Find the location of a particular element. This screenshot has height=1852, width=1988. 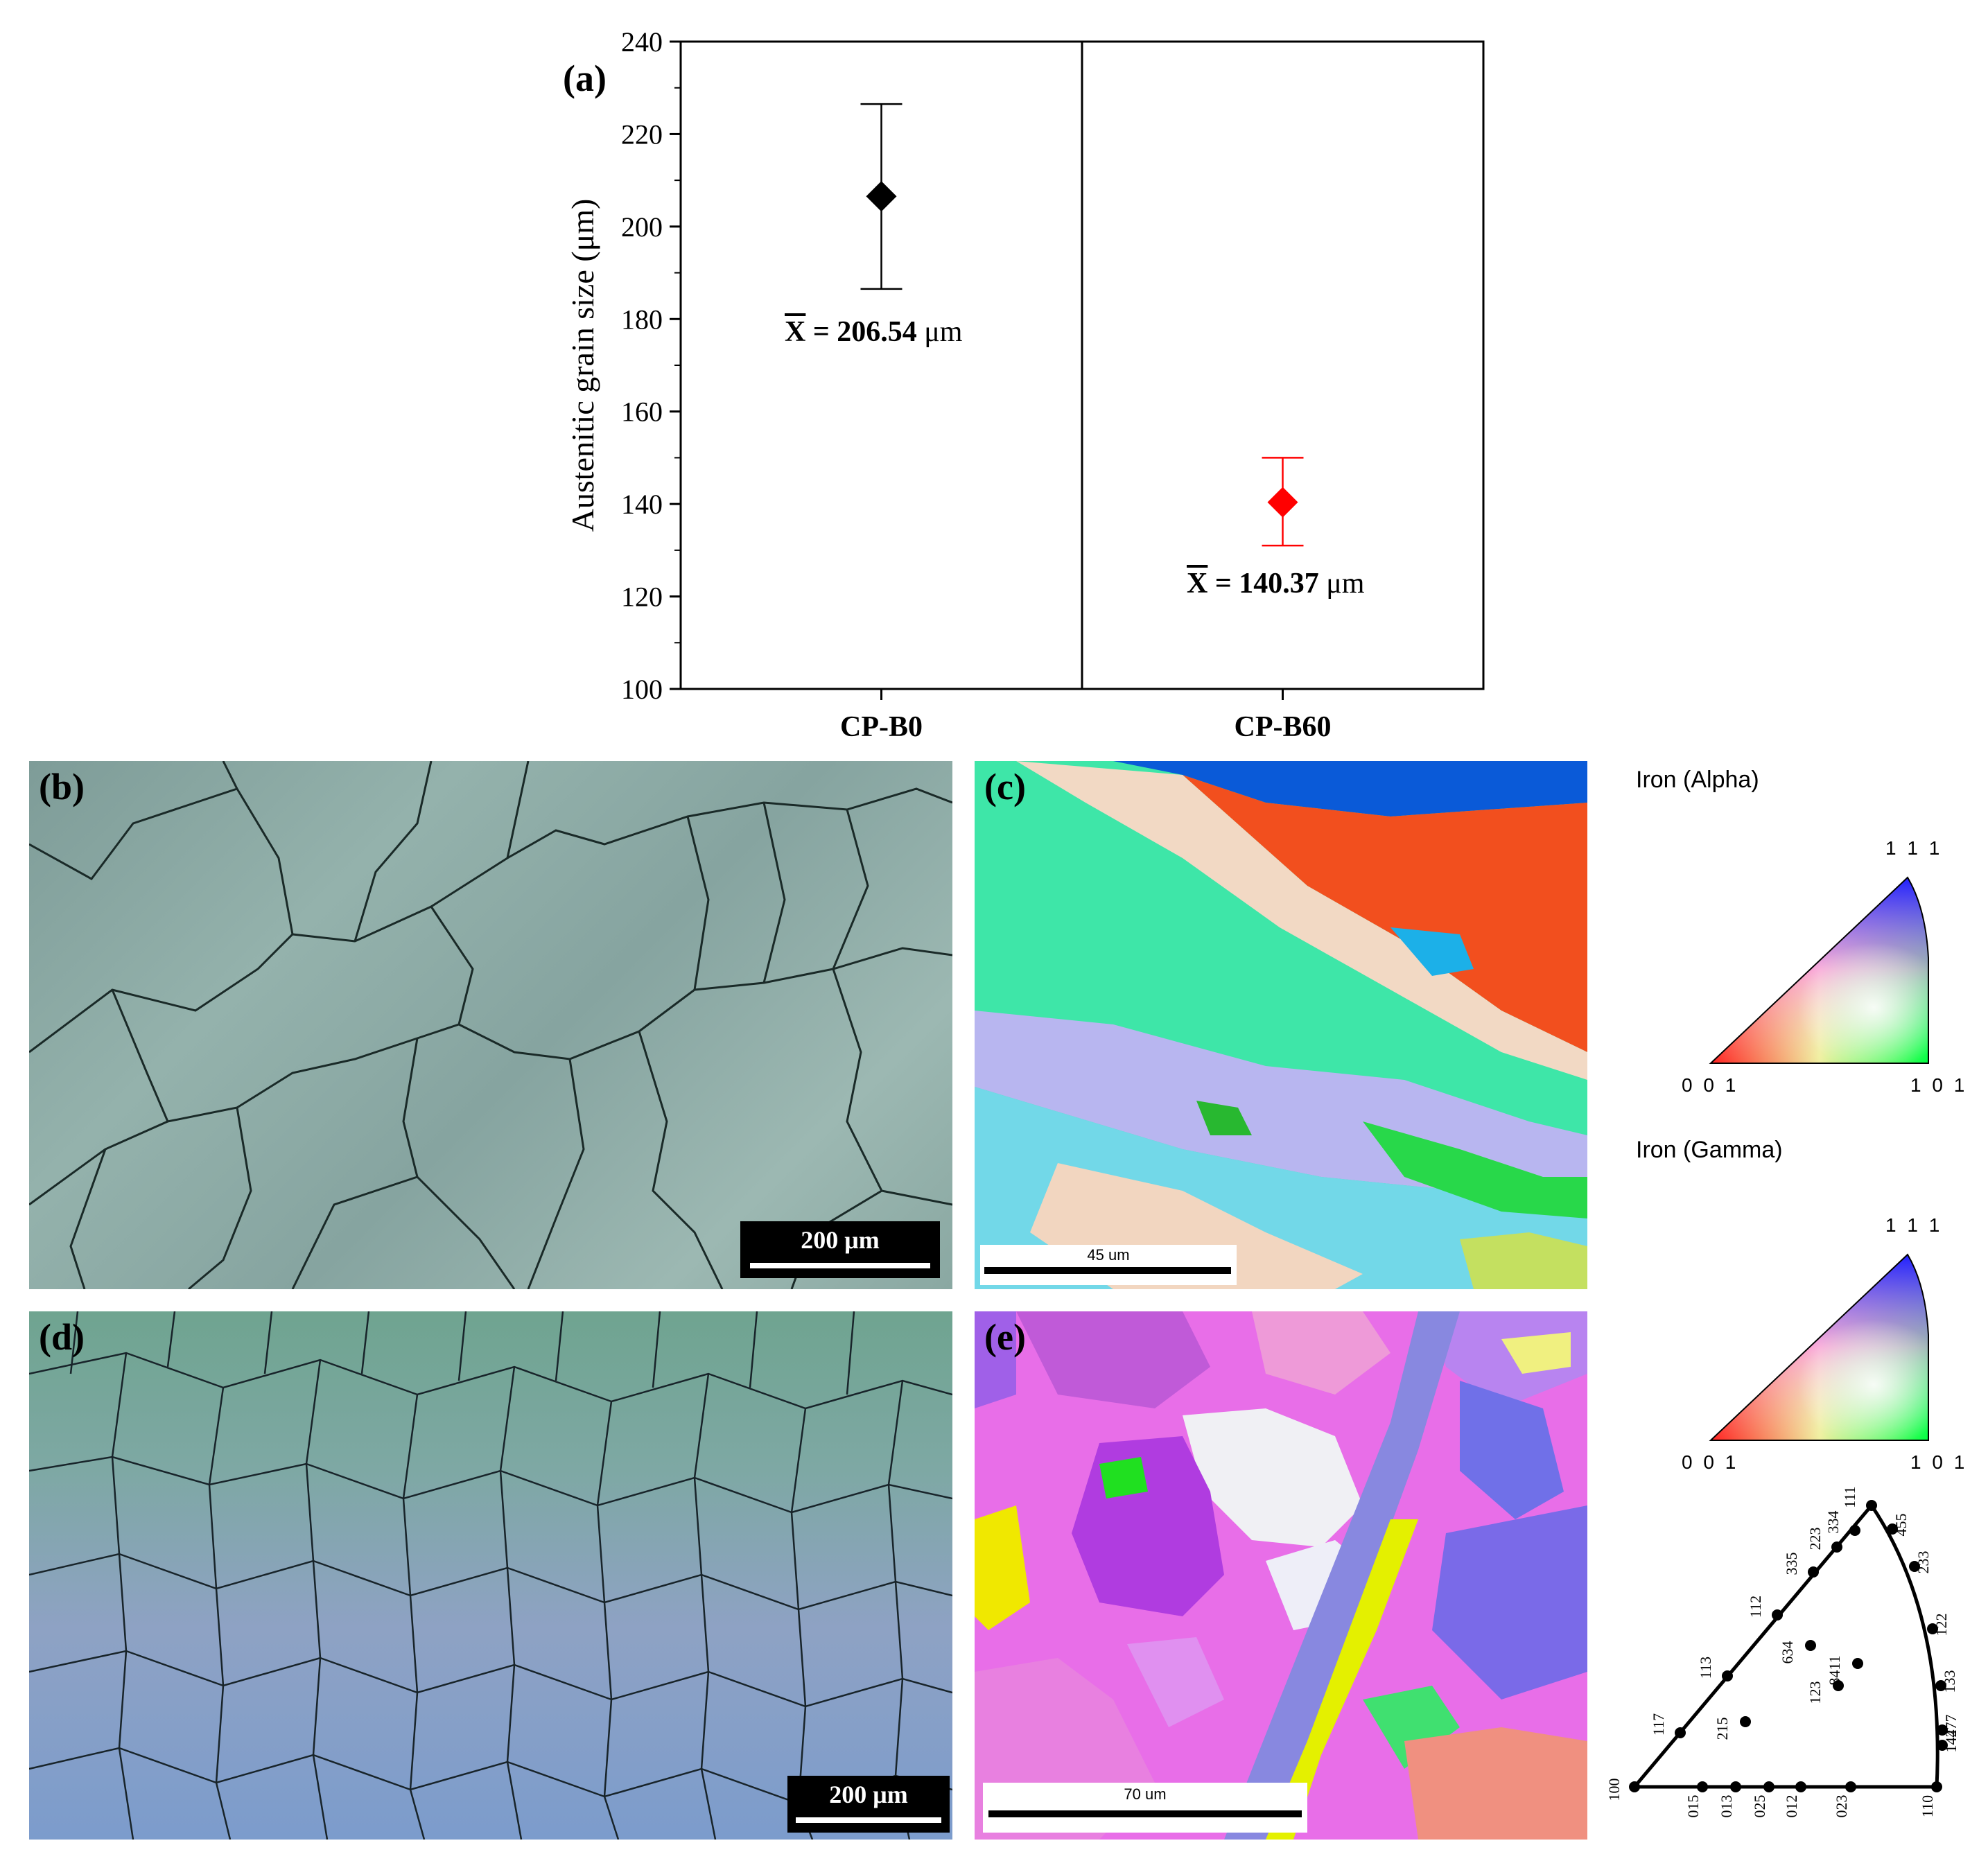

stereo-point-label: 335 is located at coordinates (1791, 1564).